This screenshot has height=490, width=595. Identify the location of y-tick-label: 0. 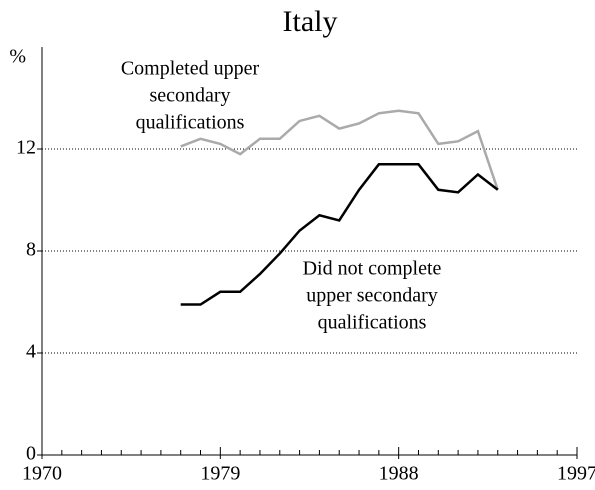
(31, 454).